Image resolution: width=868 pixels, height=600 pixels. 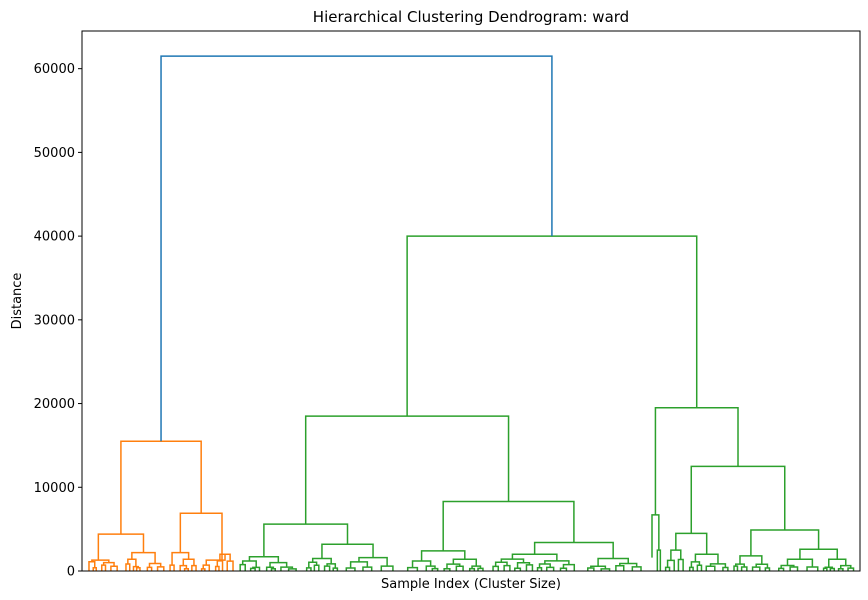 What do you see at coordinates (121, 547) in the screenshot?
I see `merge-cluster-1-left` at bounding box center [121, 547].